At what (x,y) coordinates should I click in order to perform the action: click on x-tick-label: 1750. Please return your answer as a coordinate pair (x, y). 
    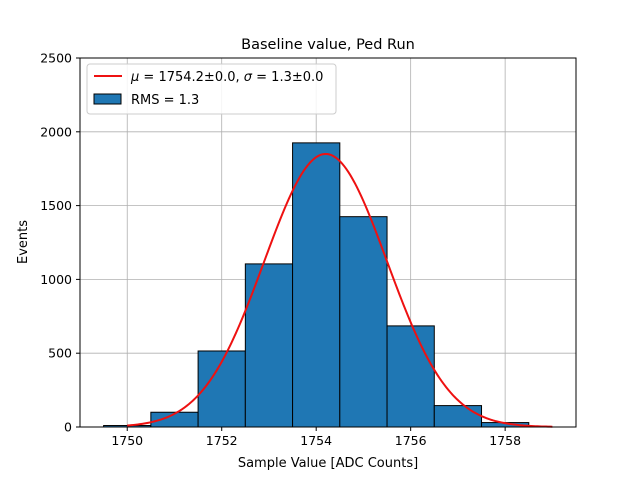
    Looking at the image, I should click on (127, 440).